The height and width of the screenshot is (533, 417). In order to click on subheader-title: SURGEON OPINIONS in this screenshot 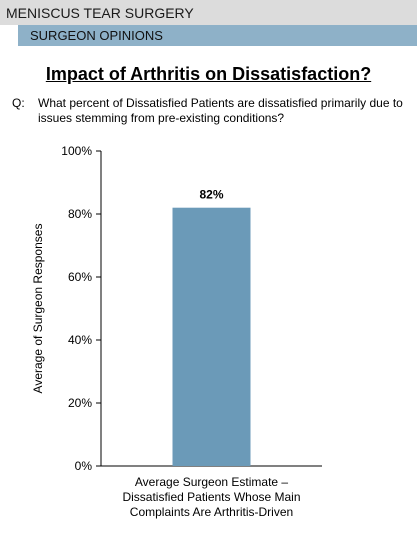, I will do `click(96, 35)`.